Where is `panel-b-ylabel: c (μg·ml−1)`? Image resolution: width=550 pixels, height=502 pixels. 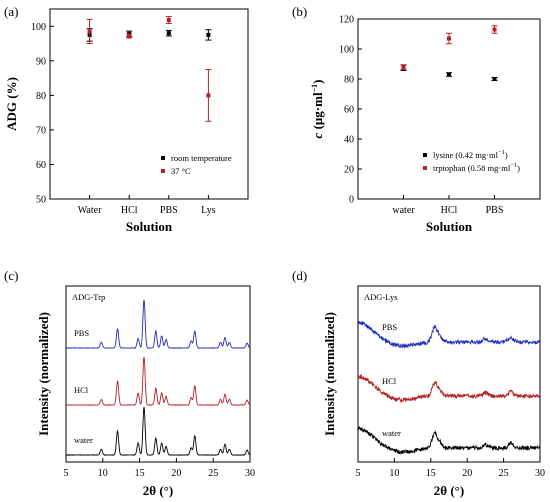 panel-b-ylabel: c (μg·ml−1) is located at coordinates (317, 109).